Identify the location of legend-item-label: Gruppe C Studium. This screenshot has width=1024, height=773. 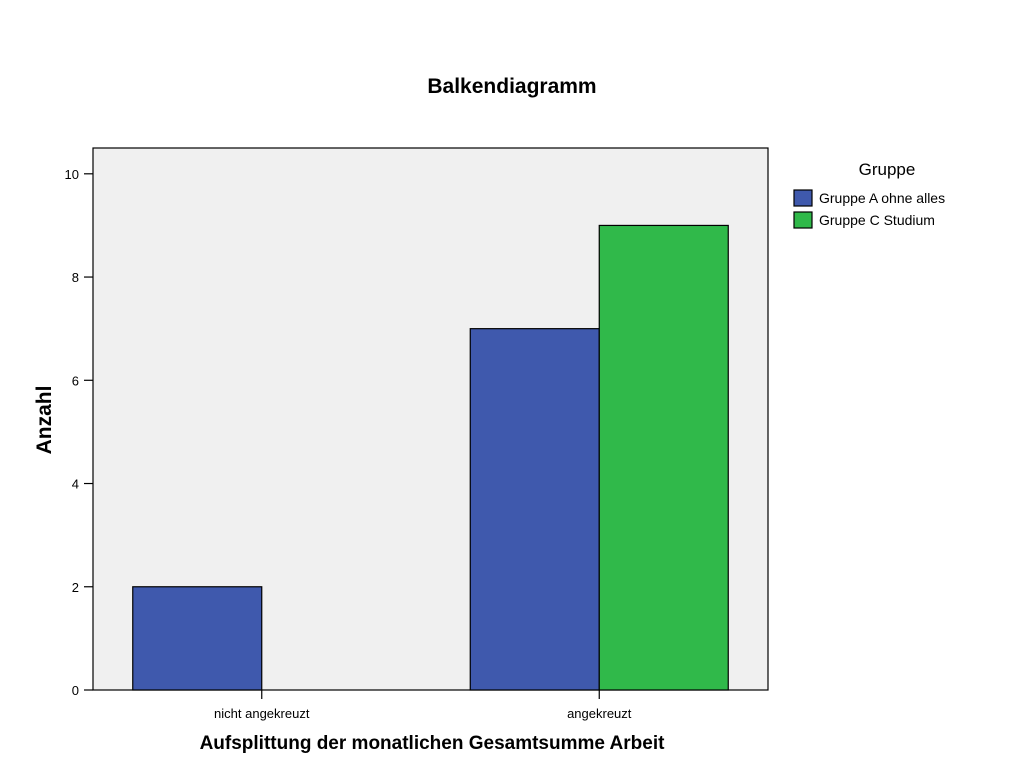
(877, 220).